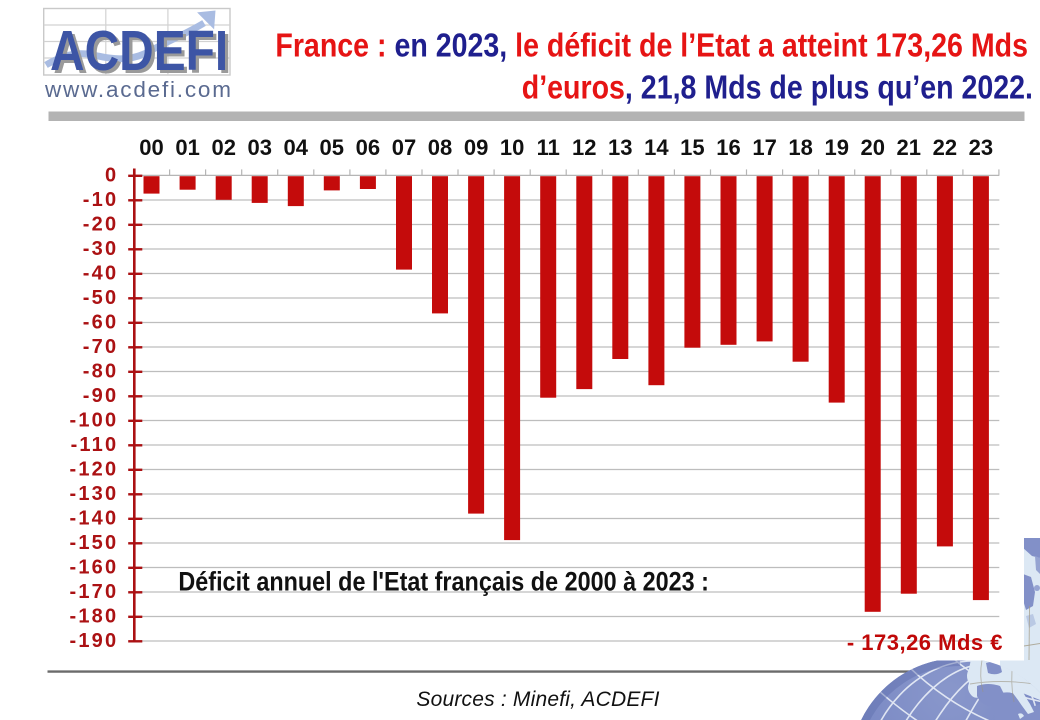 The width and height of the screenshot is (1040, 720). Describe the element at coordinates (223, 147) in the screenshot. I see `svg-text: 02` at that location.